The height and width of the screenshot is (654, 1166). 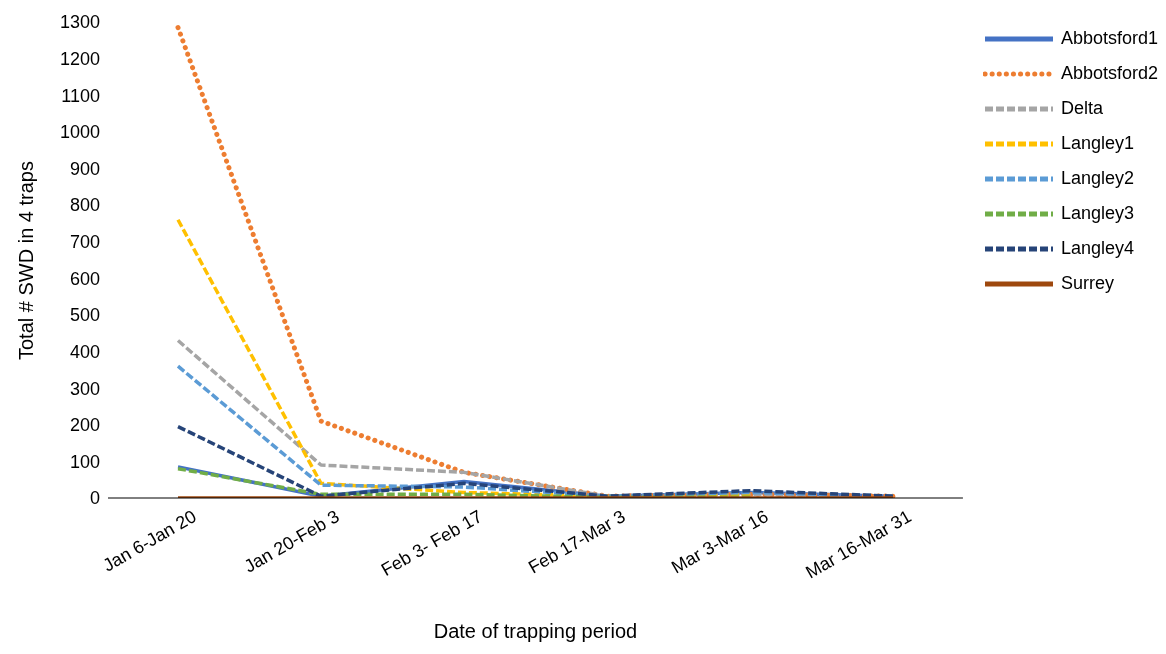 What do you see at coordinates (1097, 178) in the screenshot?
I see `legend-label: Langley2` at bounding box center [1097, 178].